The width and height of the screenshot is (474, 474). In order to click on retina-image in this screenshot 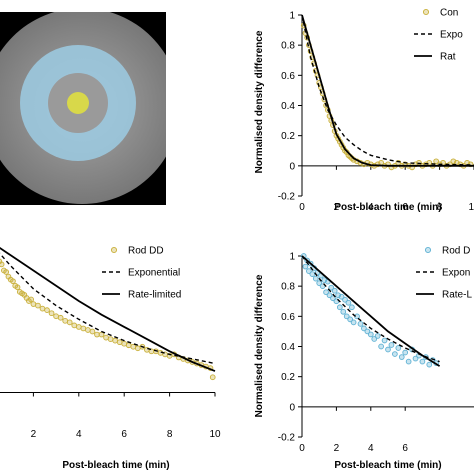, I will do `click(83, 108)`.